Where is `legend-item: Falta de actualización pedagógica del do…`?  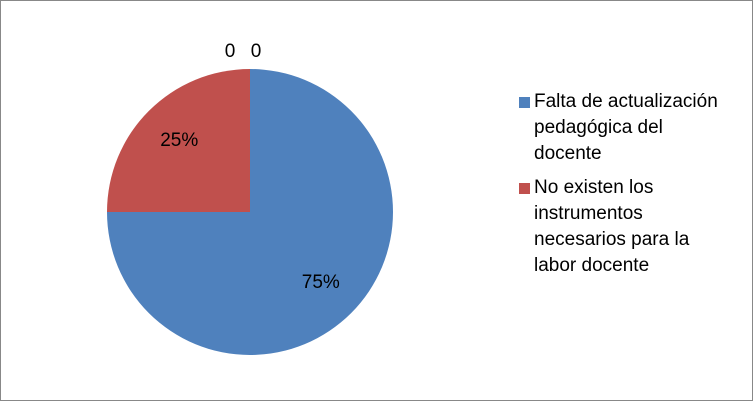 legend-item: Falta de actualización pedagógica del do… is located at coordinates (626, 128).